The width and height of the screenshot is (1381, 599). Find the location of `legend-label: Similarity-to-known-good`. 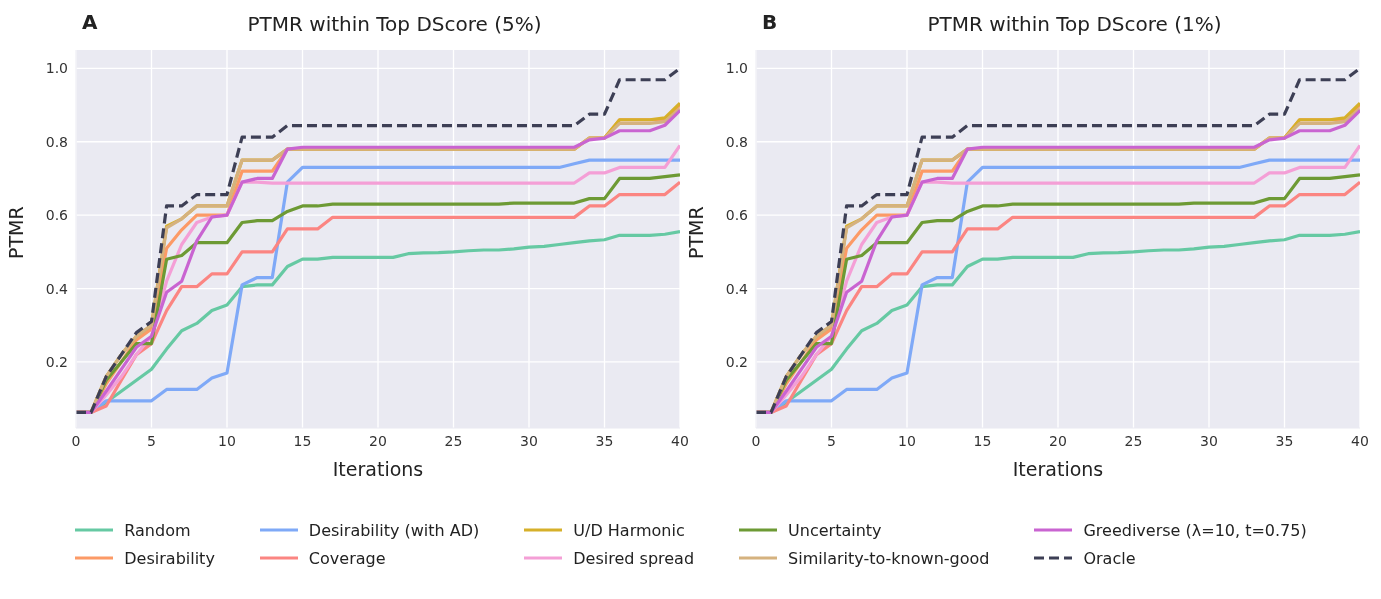

legend-label: Similarity-to-known-good is located at coordinates (889, 558).